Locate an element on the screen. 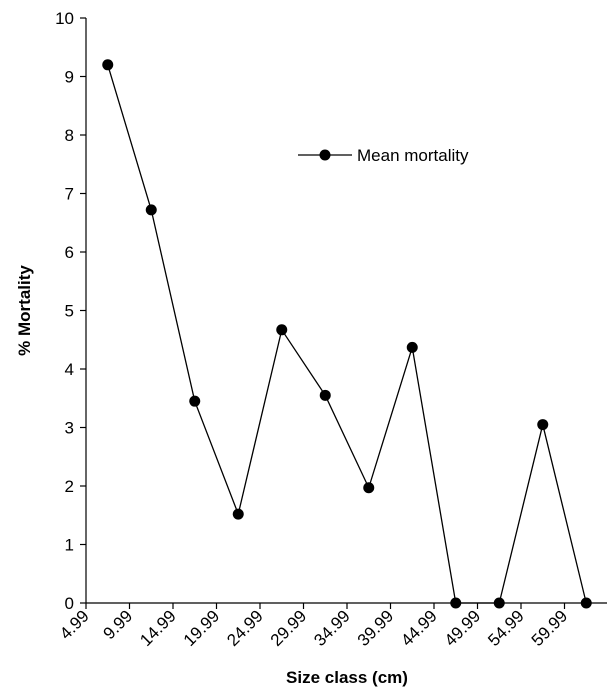 The image size is (607, 689). y-axis-title: % Mortality is located at coordinates (24, 310).